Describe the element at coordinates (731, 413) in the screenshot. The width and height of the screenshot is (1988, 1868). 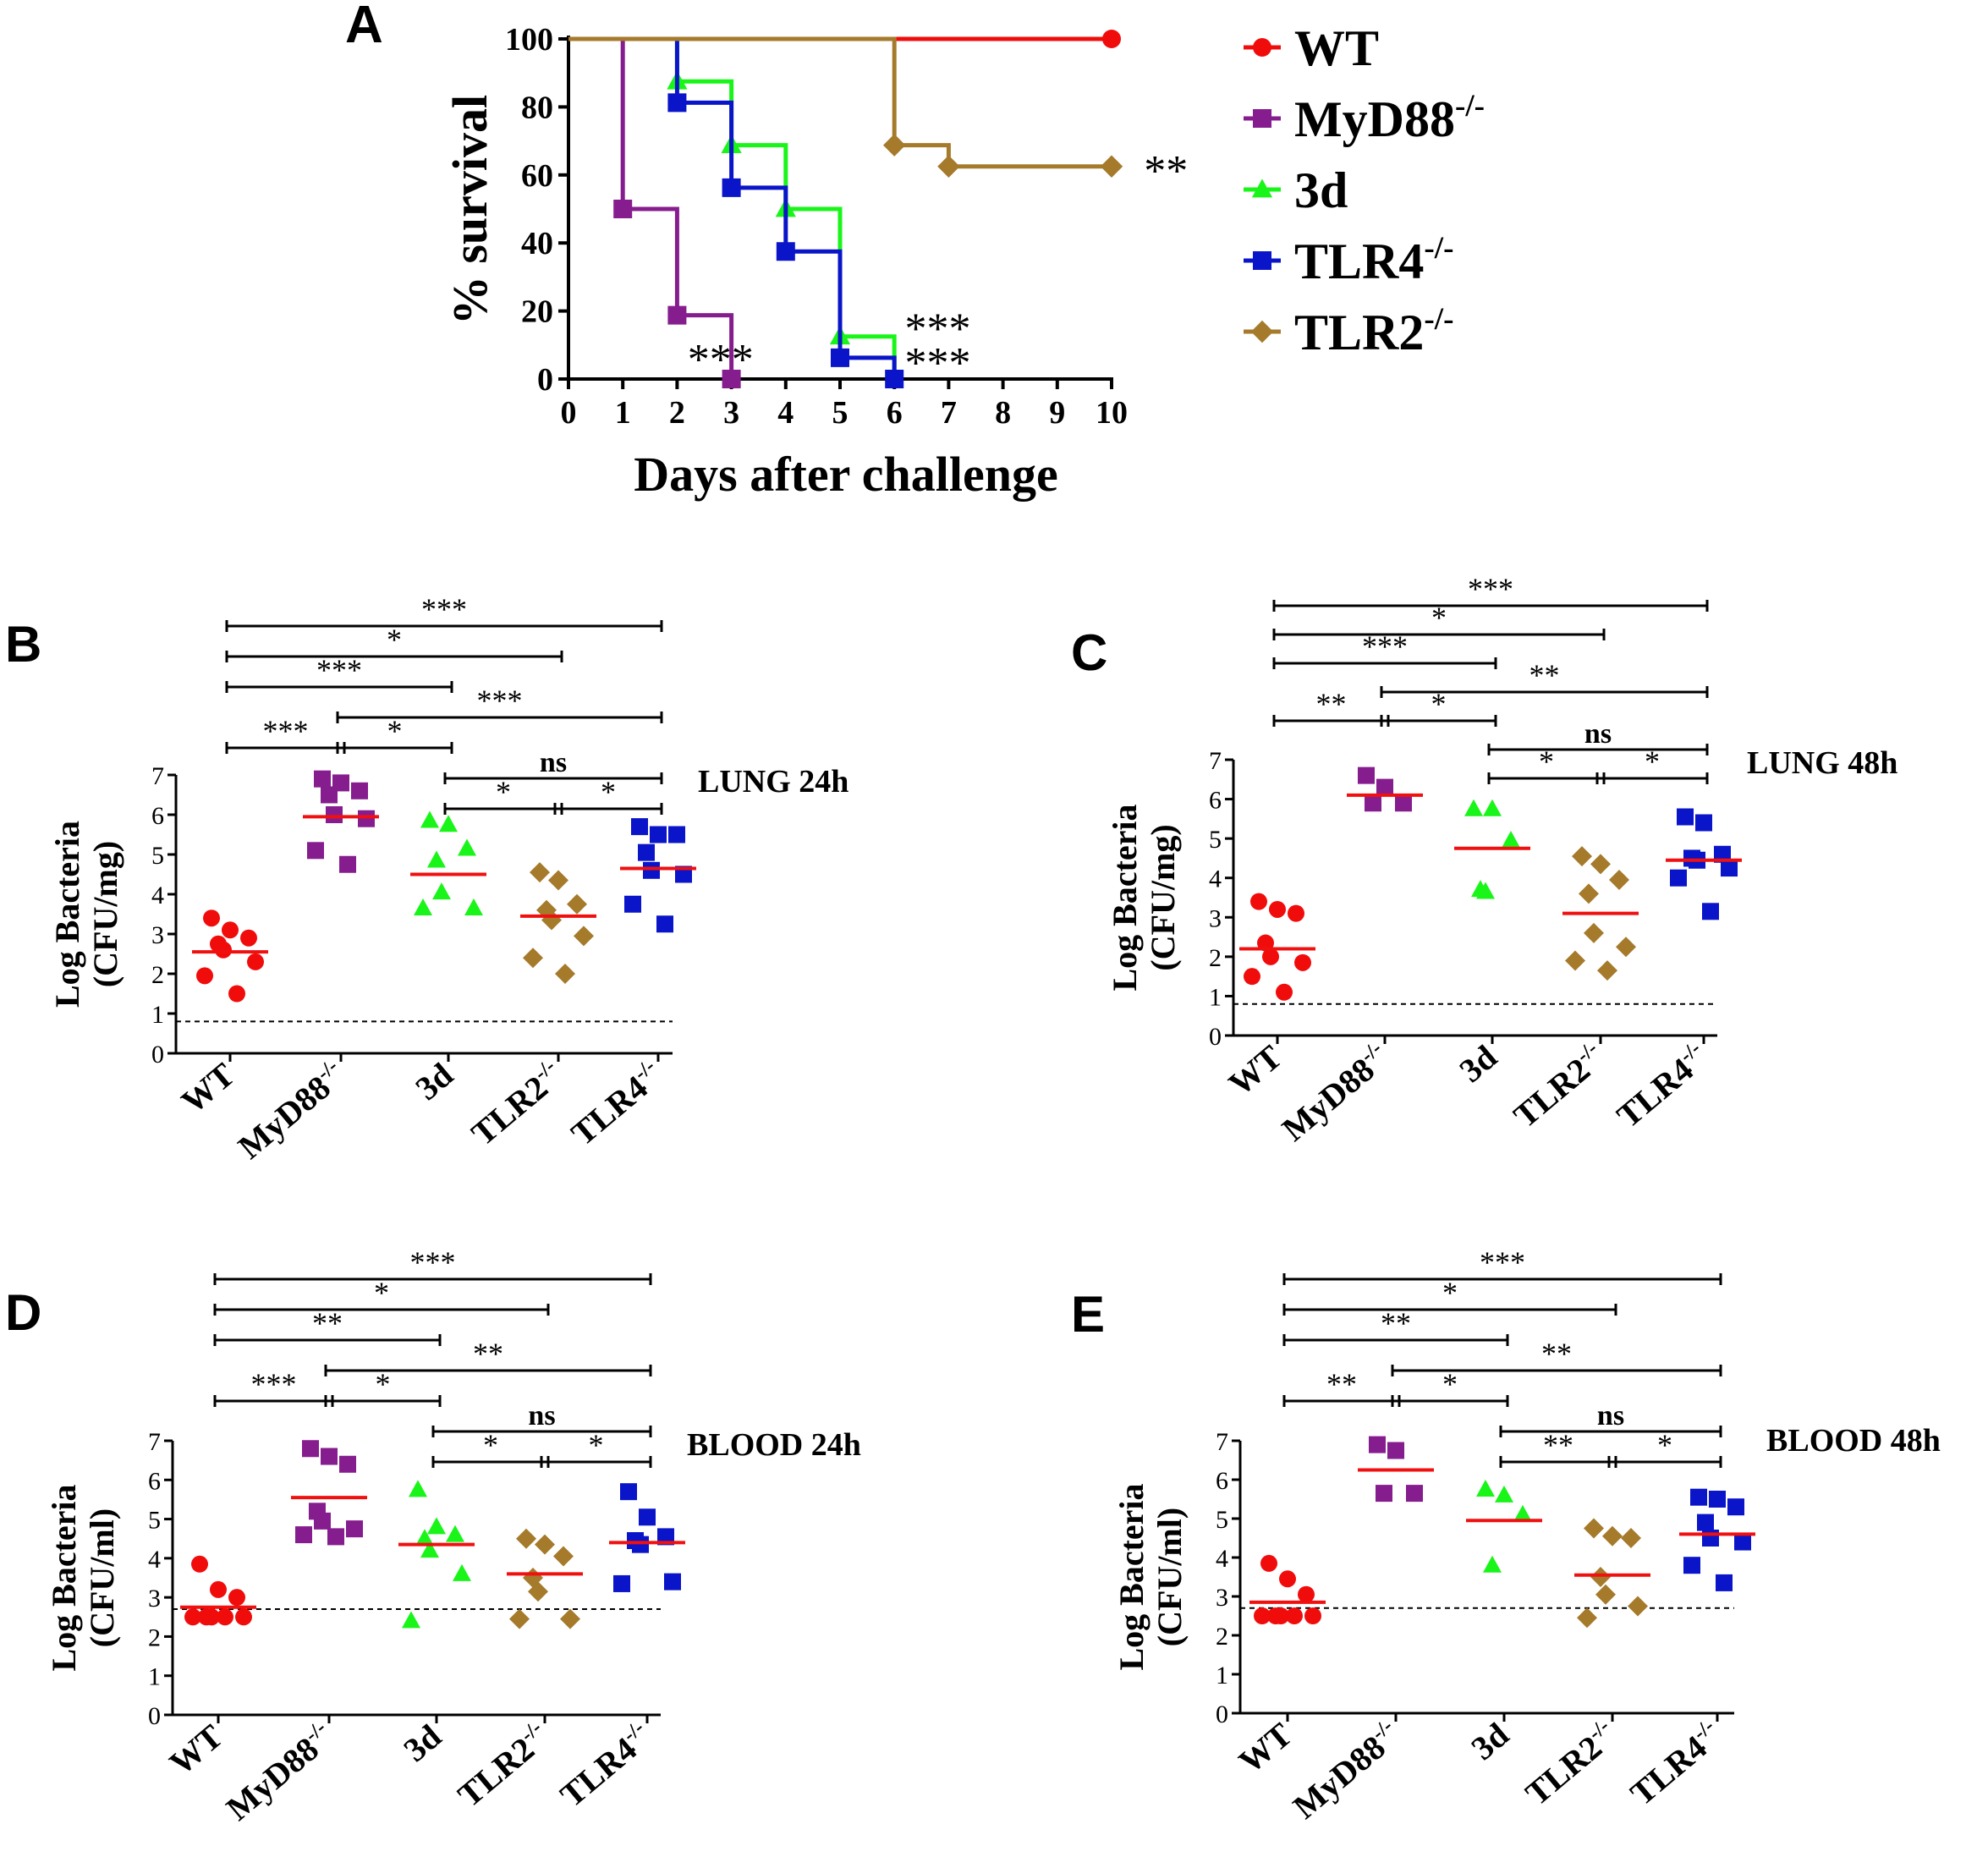
I see `x-tick-label: 3` at that location.